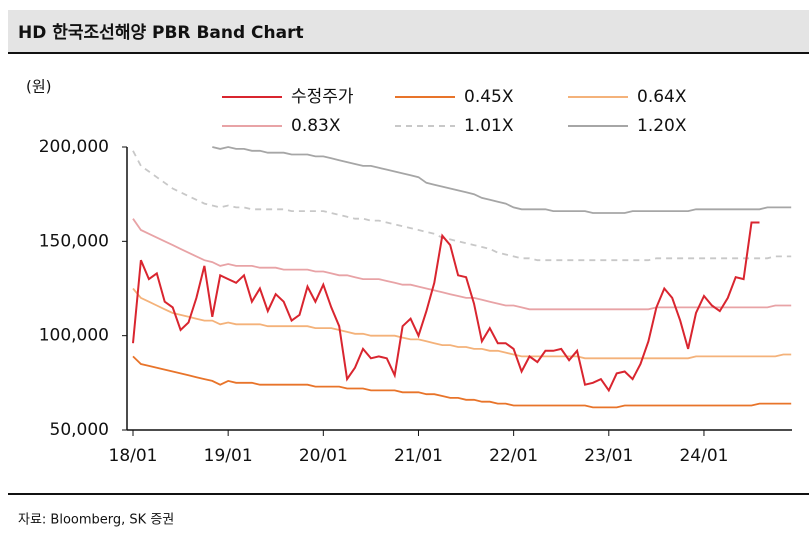 This screenshot has width=811, height=538. I want to click on y-tick-label: 200,000, so click(74, 147).